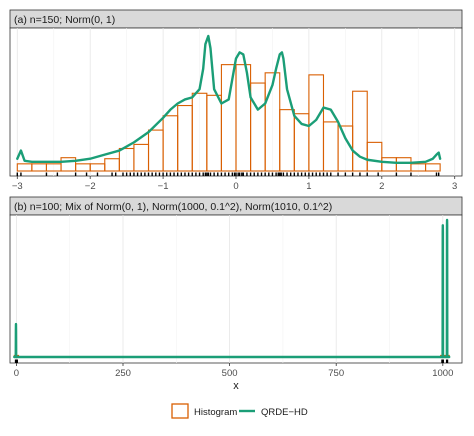  Describe the element at coordinates (17, 186) in the screenshot. I see `x-tick-label: −3` at that location.